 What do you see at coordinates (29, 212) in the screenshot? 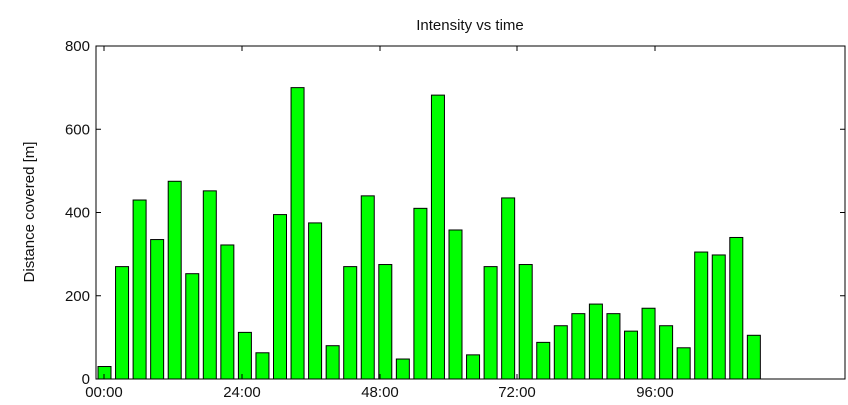
I see `y-axis-label: Distance covered [m]` at bounding box center [29, 212].